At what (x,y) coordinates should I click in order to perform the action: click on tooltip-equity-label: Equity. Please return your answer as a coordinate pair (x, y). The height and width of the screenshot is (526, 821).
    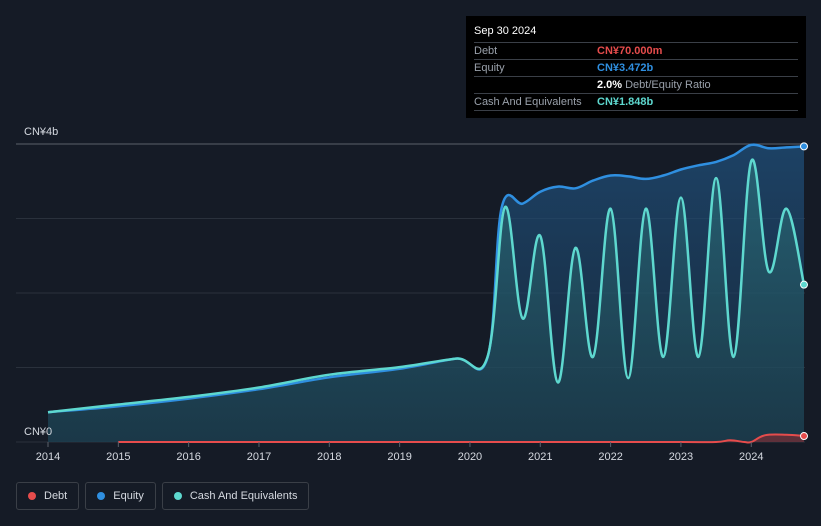
    Looking at the image, I should click on (489, 68).